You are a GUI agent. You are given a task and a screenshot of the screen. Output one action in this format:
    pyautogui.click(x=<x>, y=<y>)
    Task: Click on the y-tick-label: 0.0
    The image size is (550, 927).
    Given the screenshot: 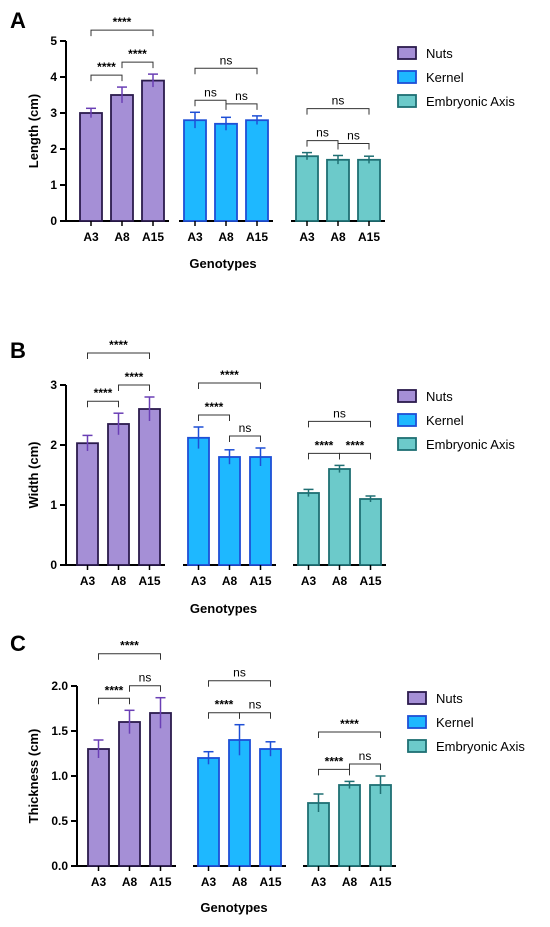 What is the action you would take?
    pyautogui.click(x=59, y=866)
    